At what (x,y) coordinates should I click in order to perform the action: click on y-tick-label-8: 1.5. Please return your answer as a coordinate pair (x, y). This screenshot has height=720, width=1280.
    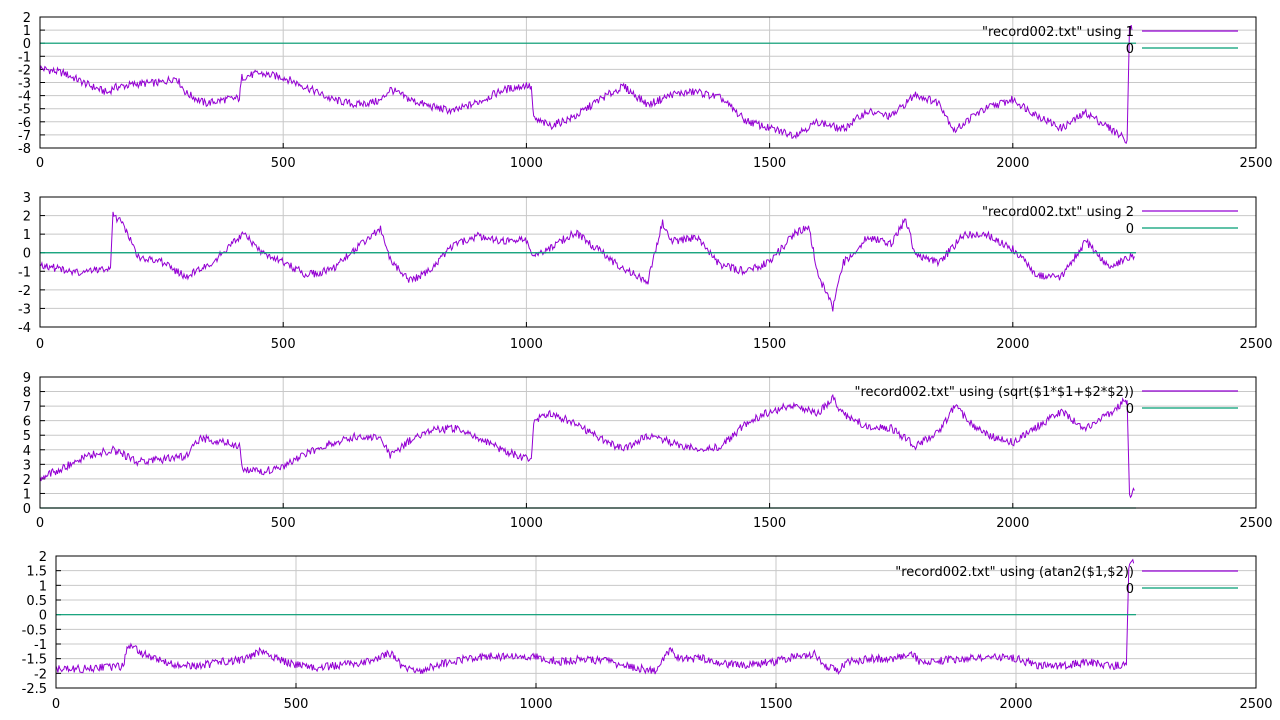
    Looking at the image, I should click on (36, 572).